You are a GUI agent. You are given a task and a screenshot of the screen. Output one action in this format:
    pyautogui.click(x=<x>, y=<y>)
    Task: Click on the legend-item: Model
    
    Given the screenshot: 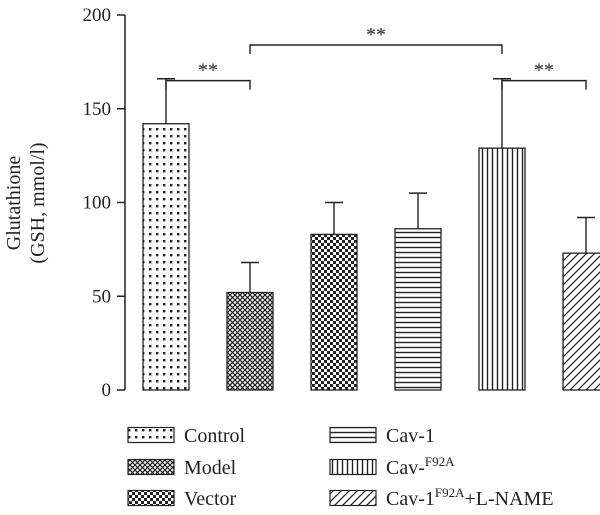 What is the action you would take?
    pyautogui.click(x=182, y=468)
    